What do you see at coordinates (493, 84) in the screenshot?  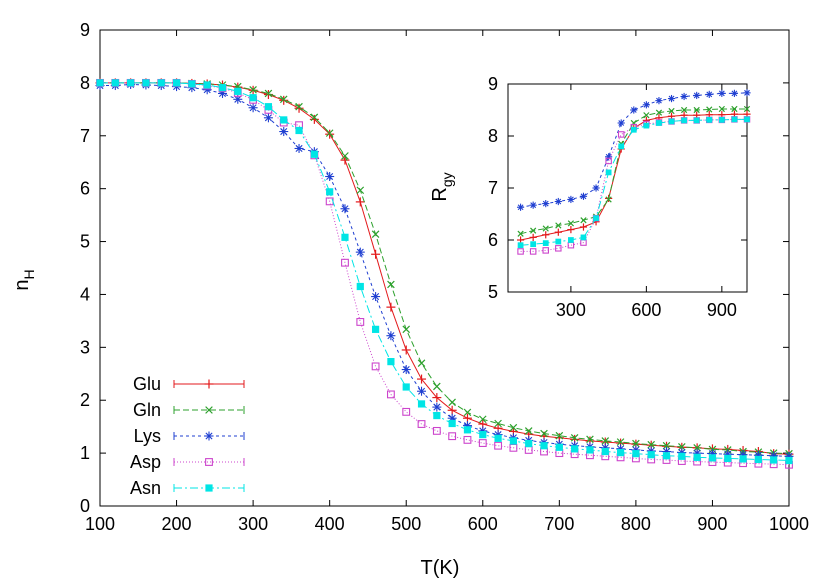 I see `inset-y-tick-label: 9` at bounding box center [493, 84].